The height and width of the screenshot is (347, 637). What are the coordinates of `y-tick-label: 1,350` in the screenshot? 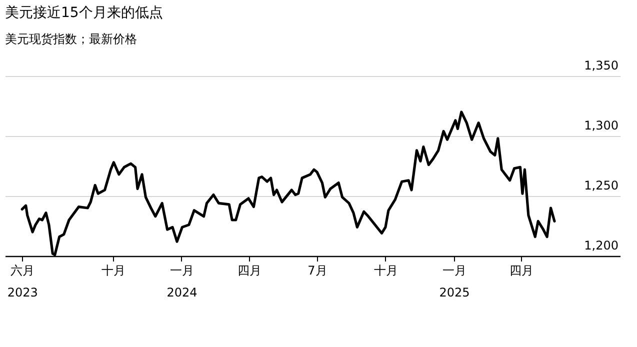 It's located at (601, 65).